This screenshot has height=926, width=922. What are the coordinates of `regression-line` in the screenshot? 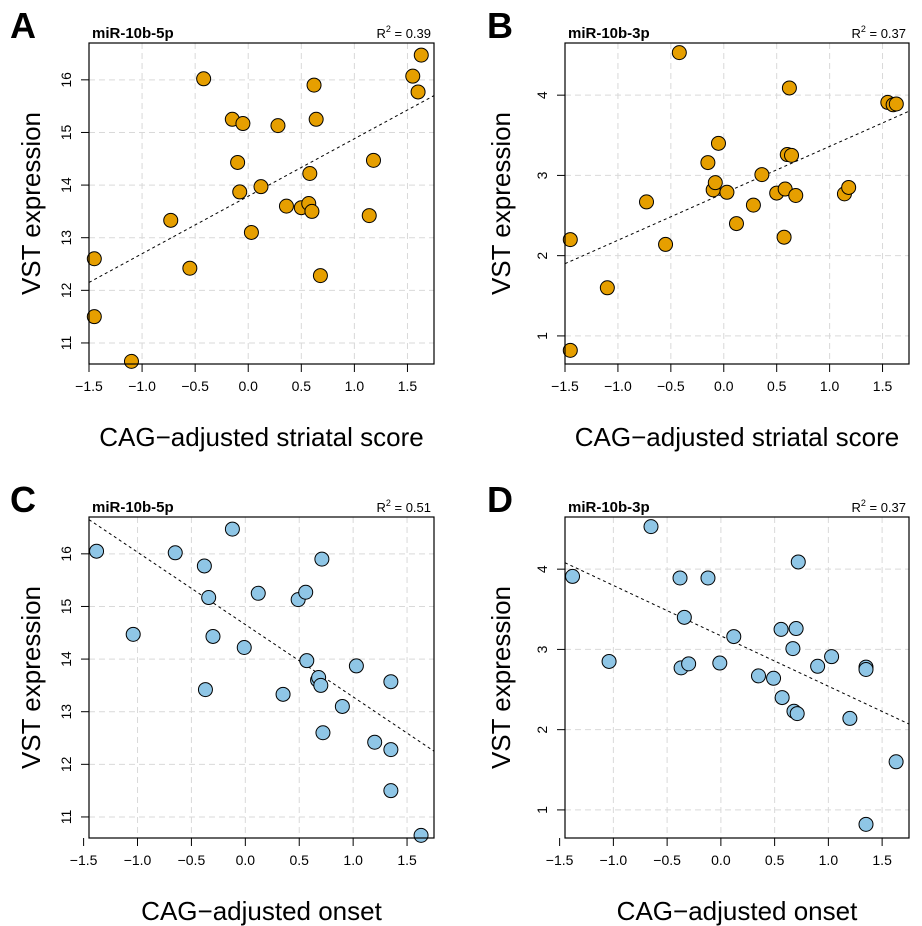 It's located at (737, 187).